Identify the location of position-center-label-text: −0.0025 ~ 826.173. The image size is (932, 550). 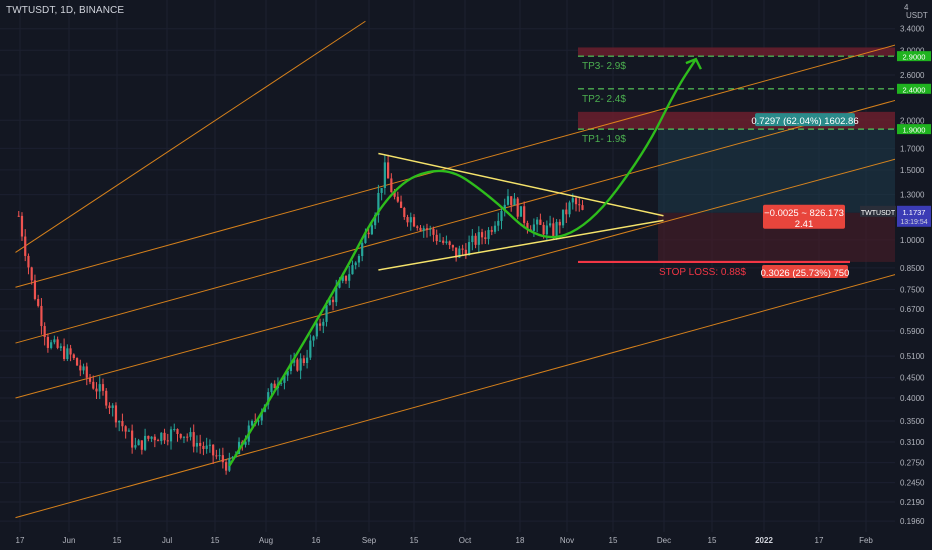
(804, 213).